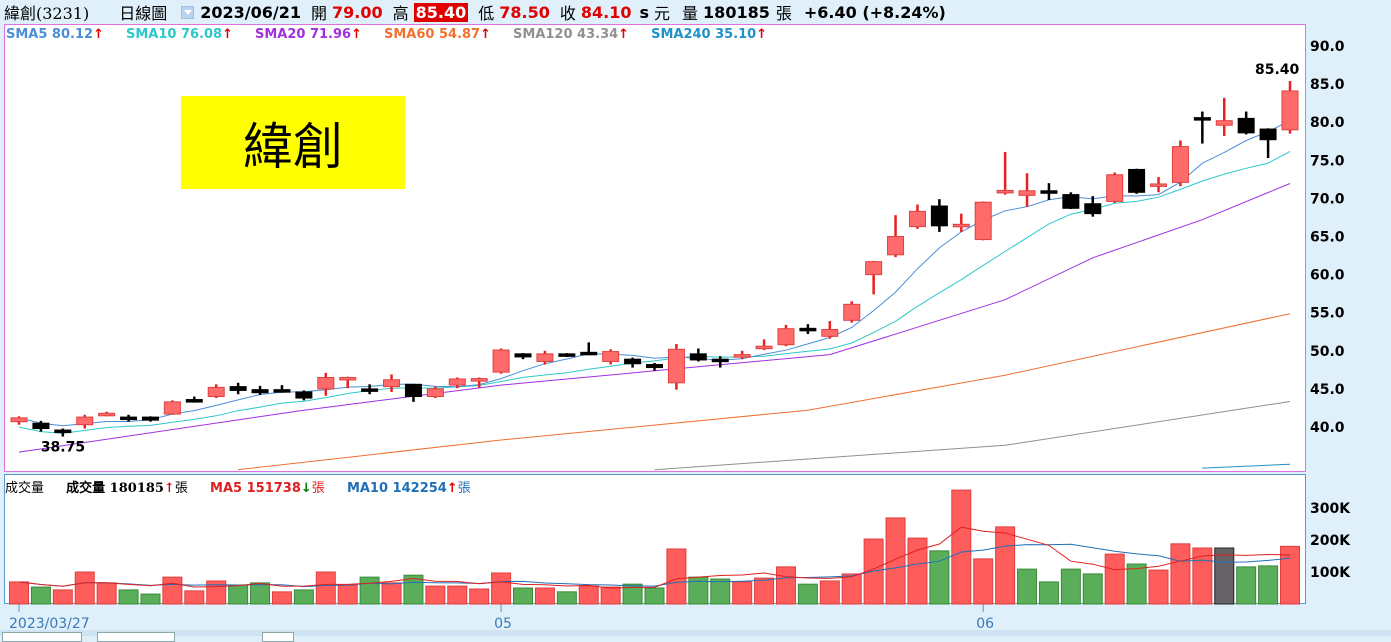 The image size is (1391, 642). I want to click on quote-date: 2023/06/21, so click(250, 12).